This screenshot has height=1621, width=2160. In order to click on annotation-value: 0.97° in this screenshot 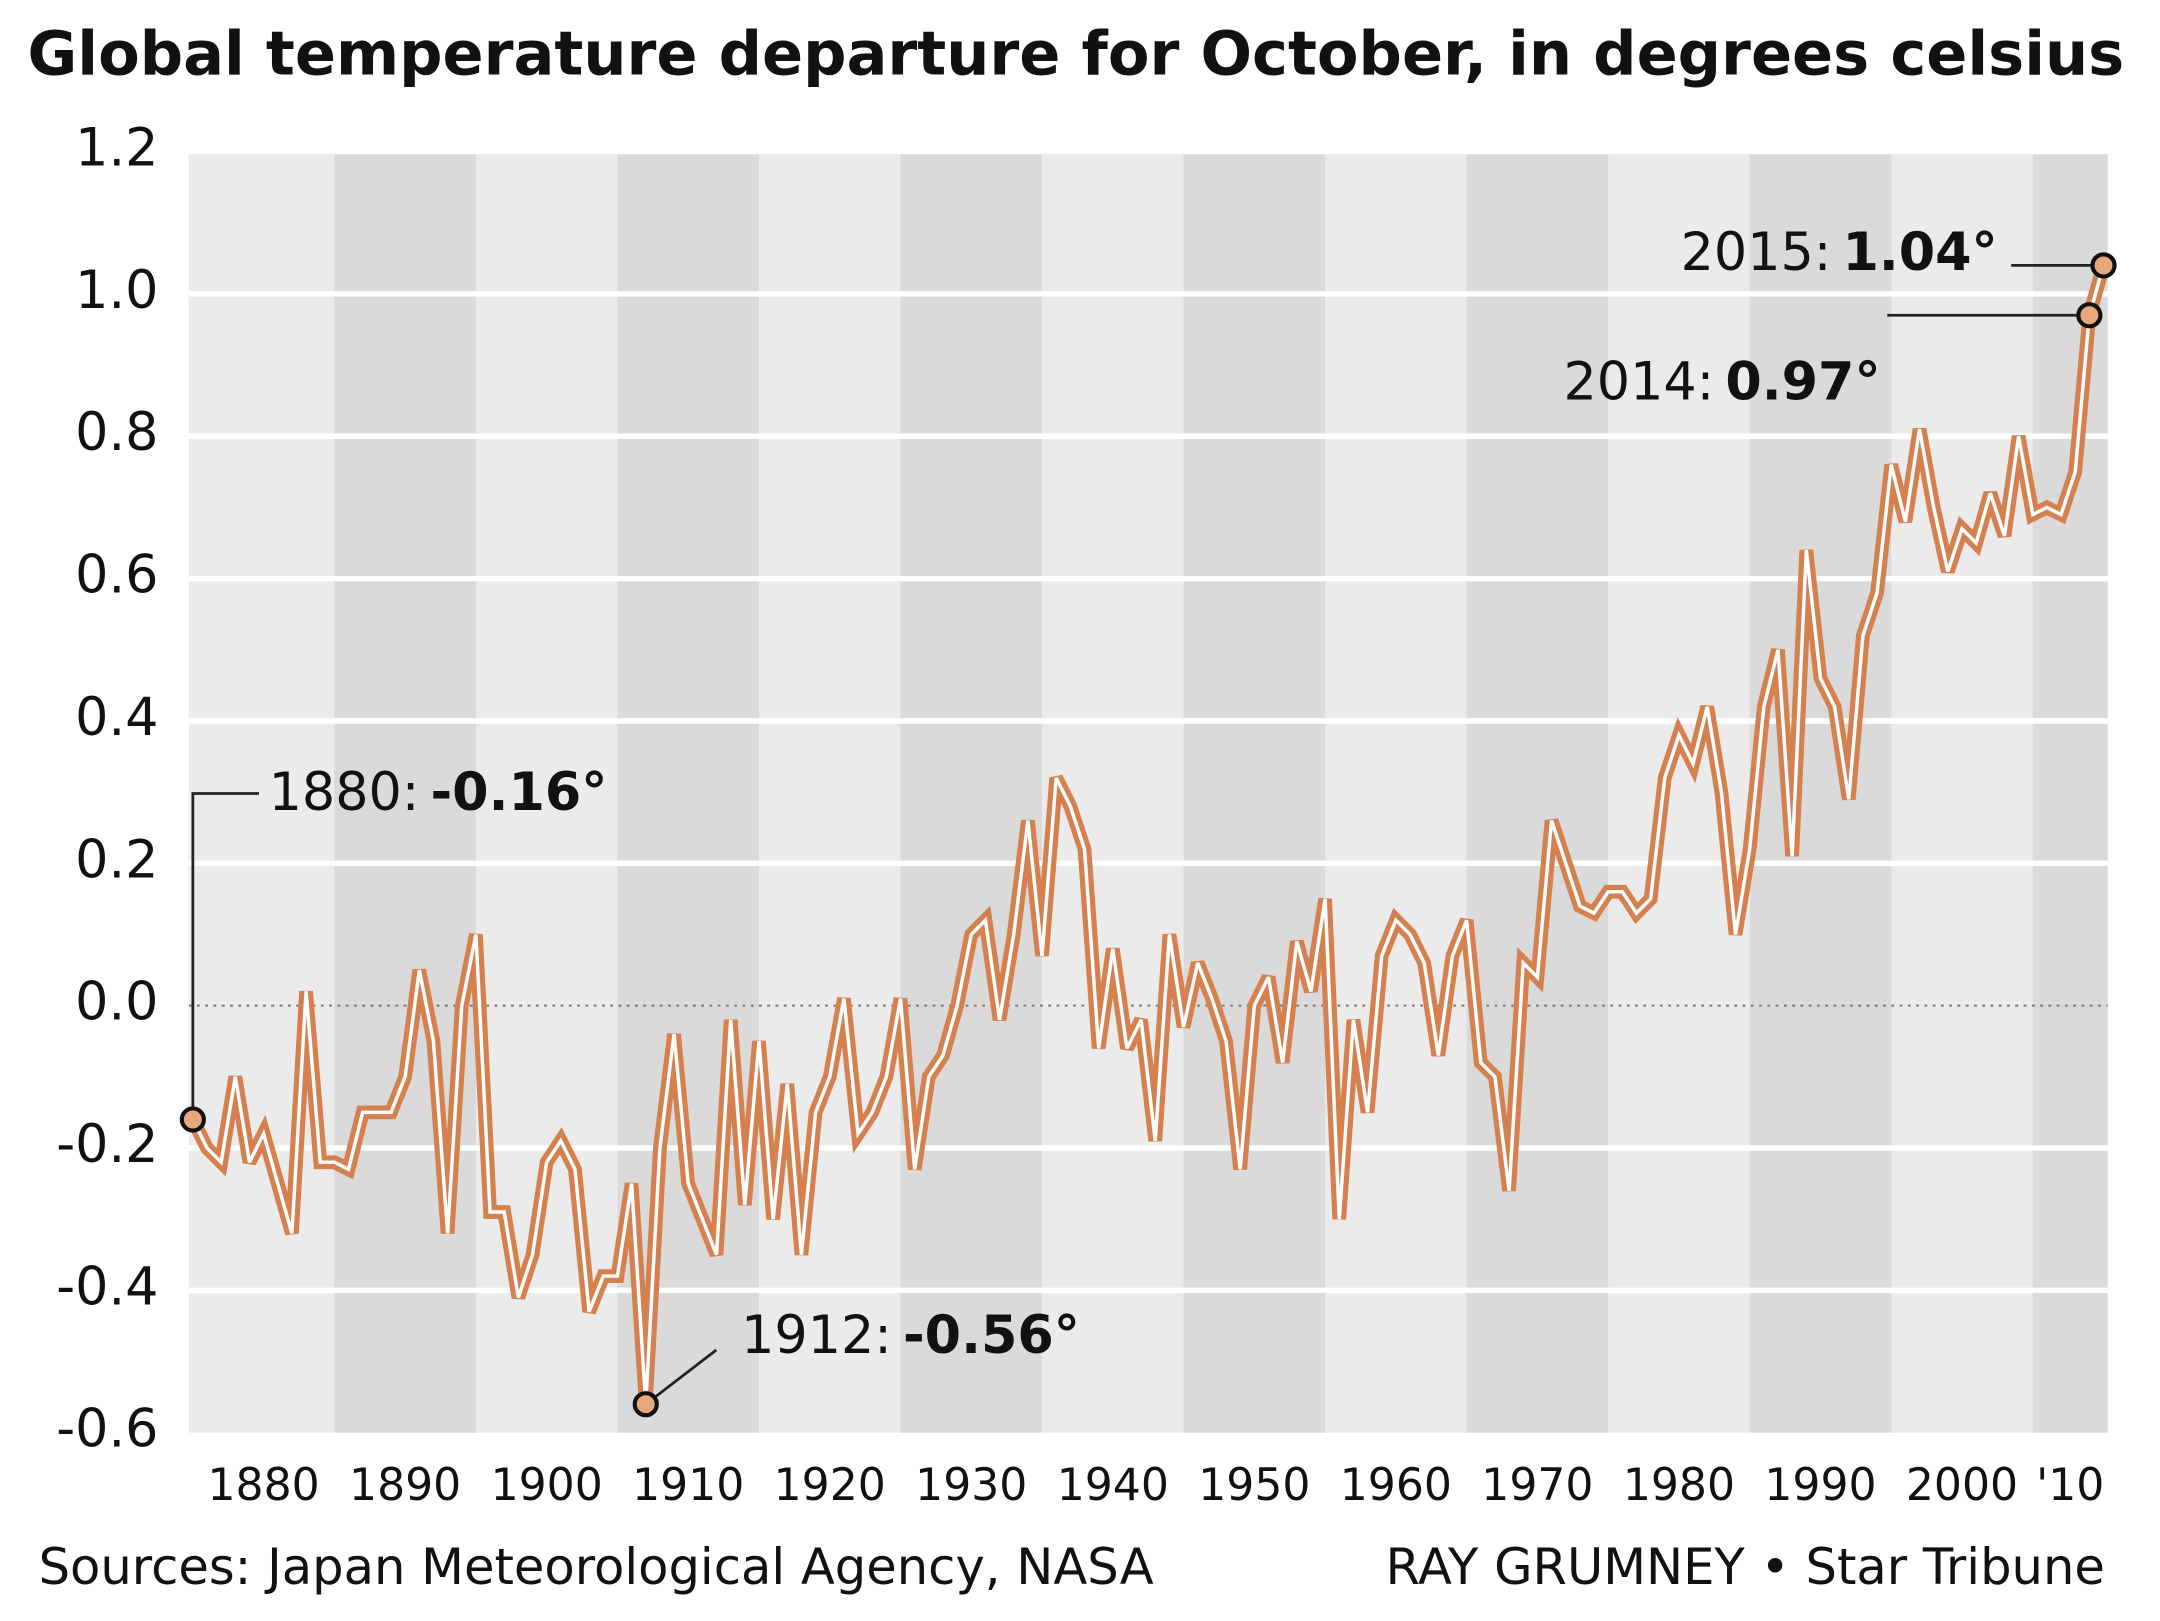, I will do `click(1802, 382)`.